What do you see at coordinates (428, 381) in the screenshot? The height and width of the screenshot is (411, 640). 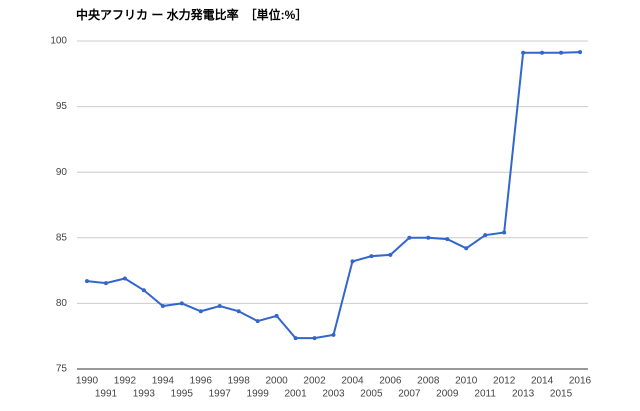 I see `x-tick-label: 2008` at bounding box center [428, 381].